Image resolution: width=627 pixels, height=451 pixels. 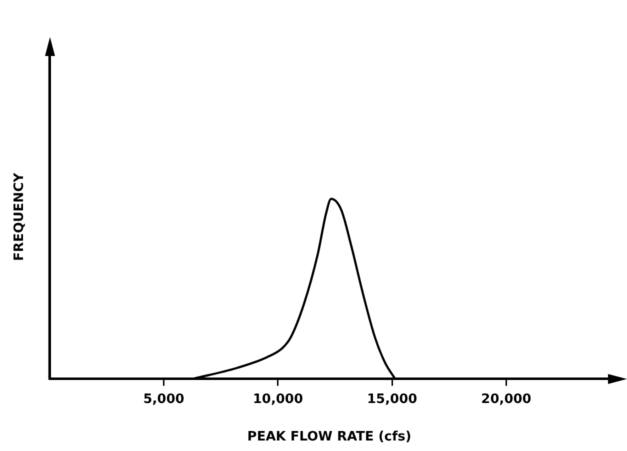 I want to click on x-tick-label: 10,000, so click(x=278, y=399).